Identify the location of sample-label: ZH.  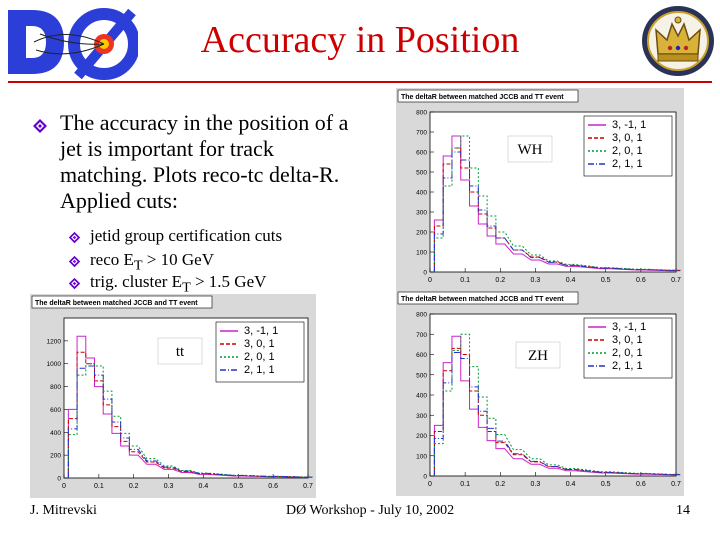
(538, 356).